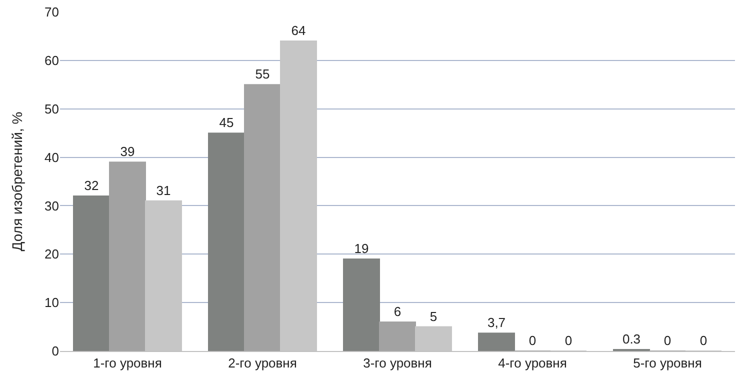 Image resolution: width=743 pixels, height=381 pixels. Describe the element at coordinates (434, 316) in the screenshot. I see `data-label: 5` at that location.